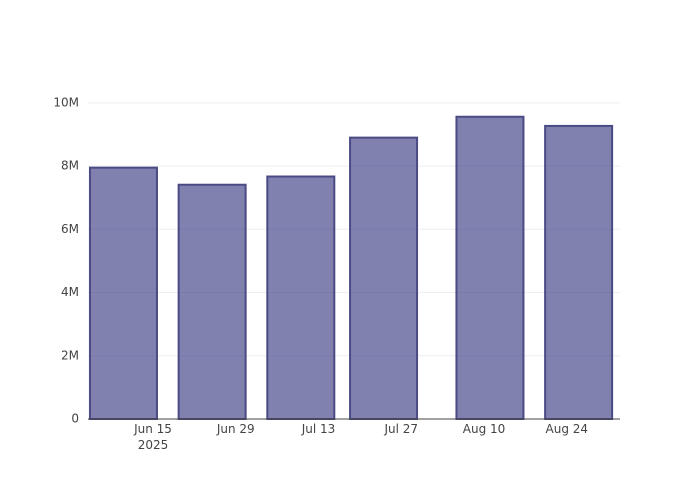  Describe the element at coordinates (153, 437) in the screenshot. I see `x-tick-label: Jun 15 2025` at that location.